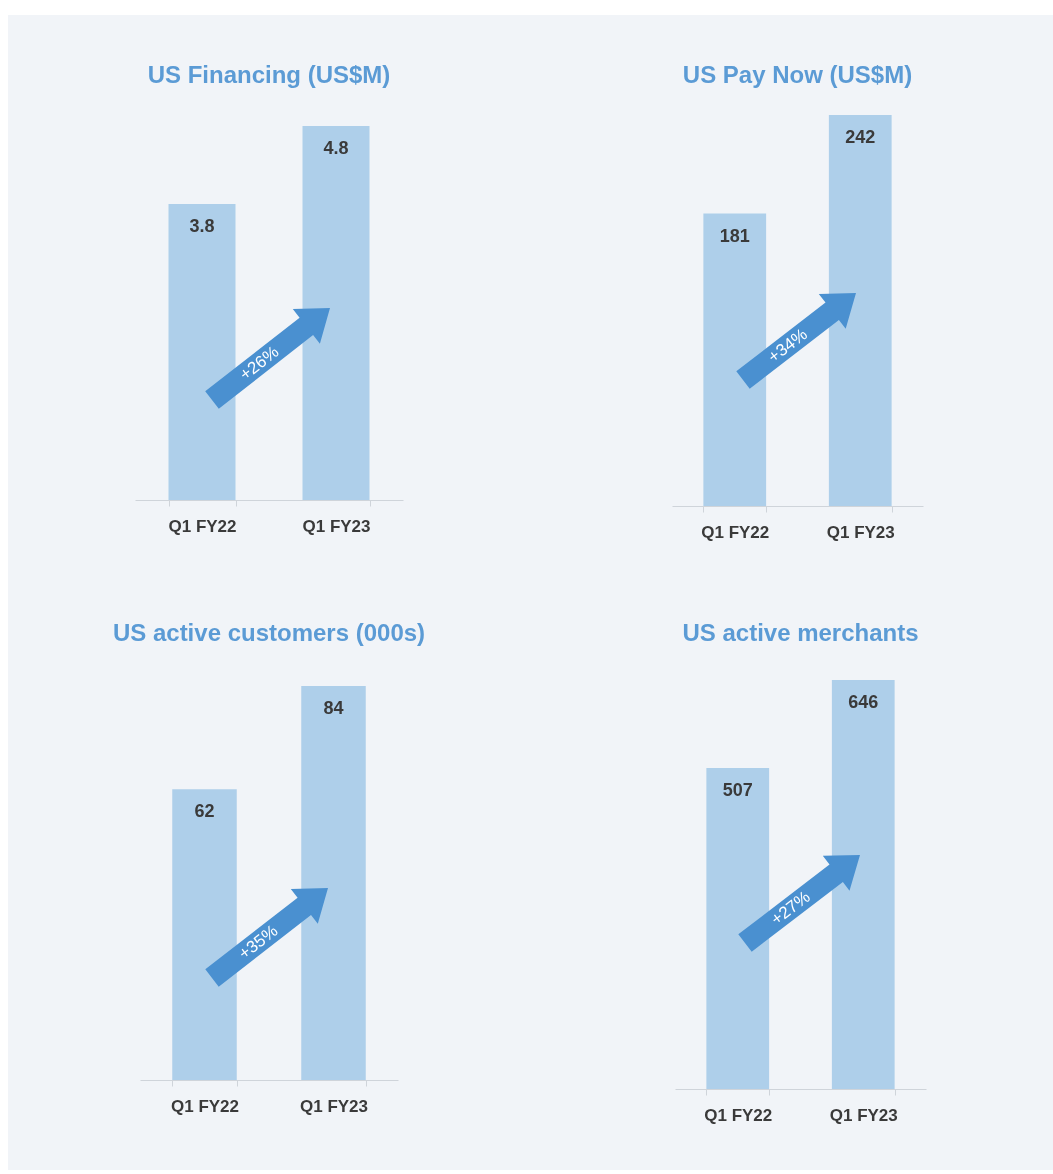 The image size is (1053, 1174). What do you see at coordinates (333, 708) in the screenshot?
I see `data-label: 84` at bounding box center [333, 708].